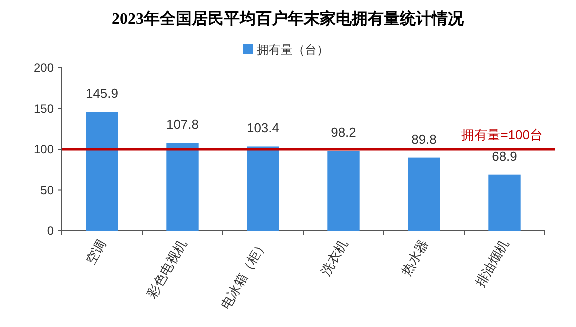 The width and height of the screenshot is (576, 327). I want to click on data-label: 98.2, so click(343, 132).